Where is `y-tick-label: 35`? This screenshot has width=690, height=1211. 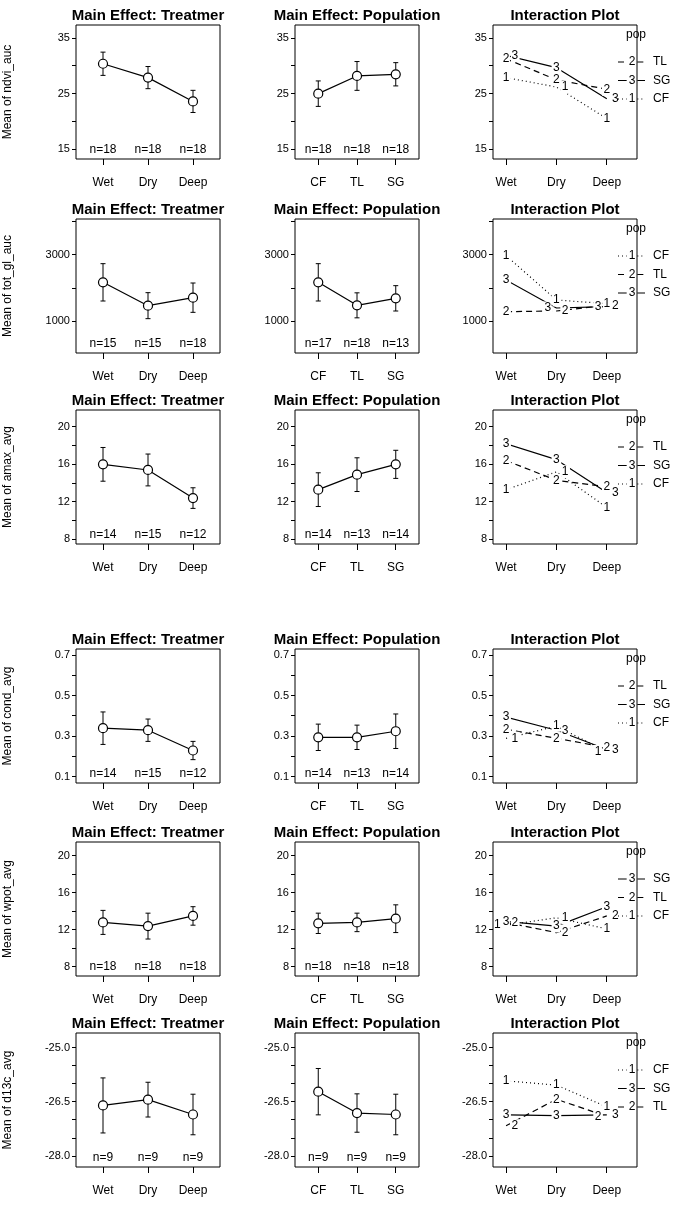
y-tick-label: 35 is located at coordinates (480, 37).